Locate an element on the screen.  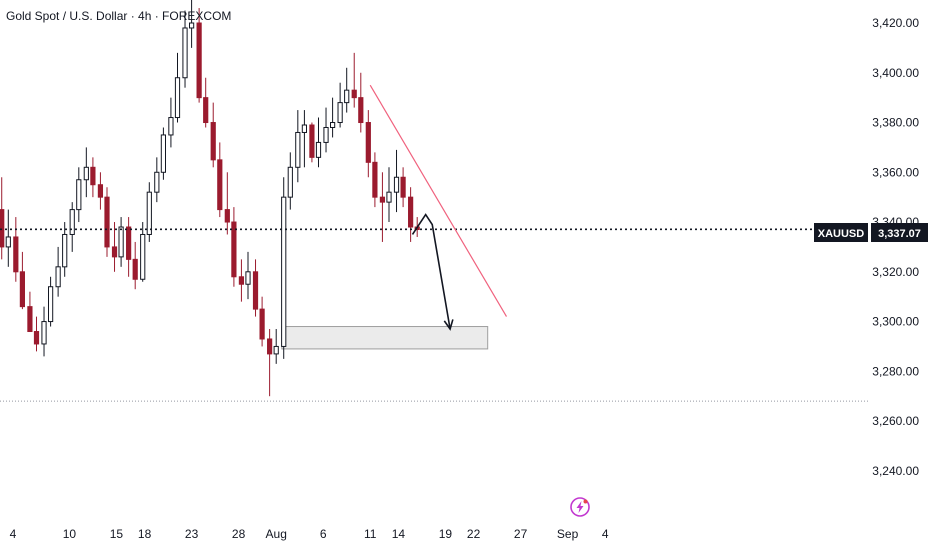
lightning-icon is located at coordinates (580, 507).